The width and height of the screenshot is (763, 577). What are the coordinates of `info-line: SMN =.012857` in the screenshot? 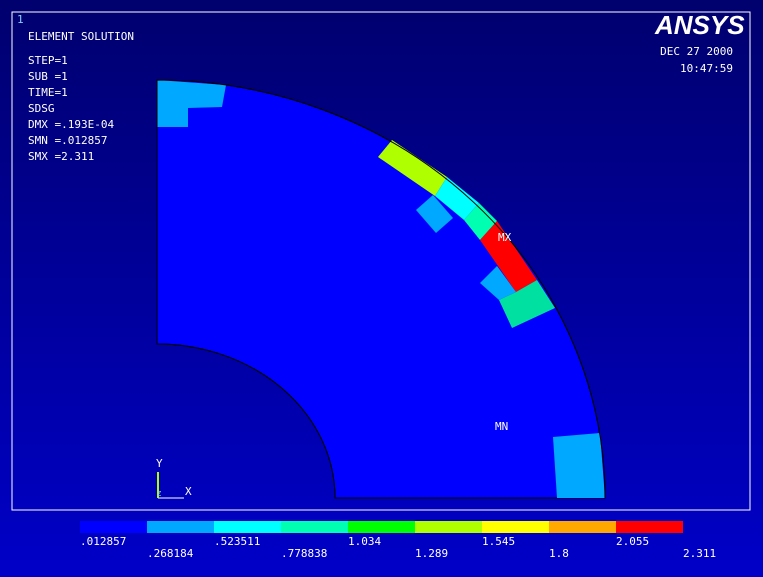 It's located at (67, 140).